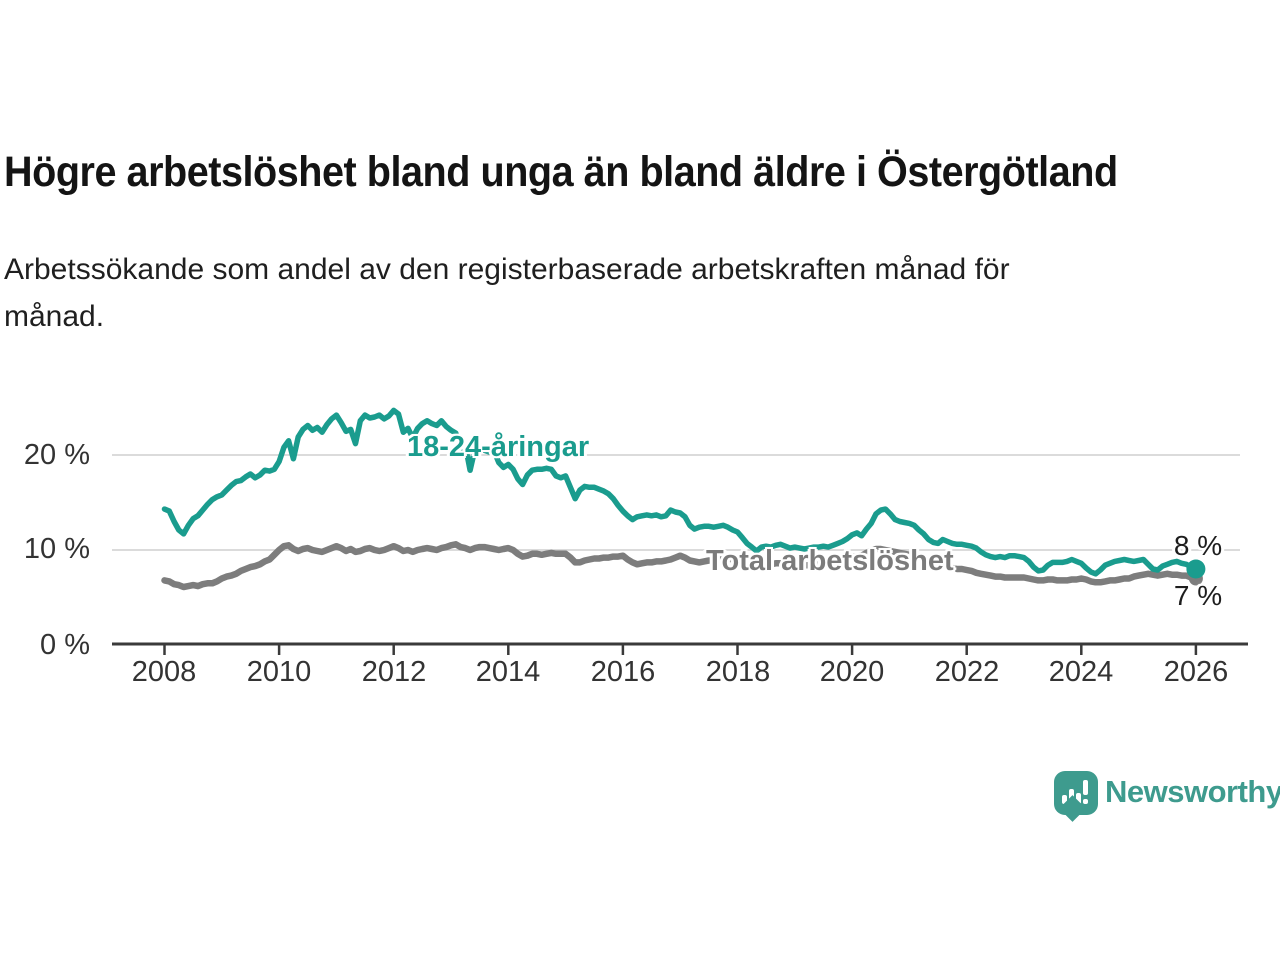 Image resolution: width=1280 pixels, height=960 pixels. What do you see at coordinates (394, 672) in the screenshot?
I see `x-axis-tick-label-2012: 2012` at bounding box center [394, 672].